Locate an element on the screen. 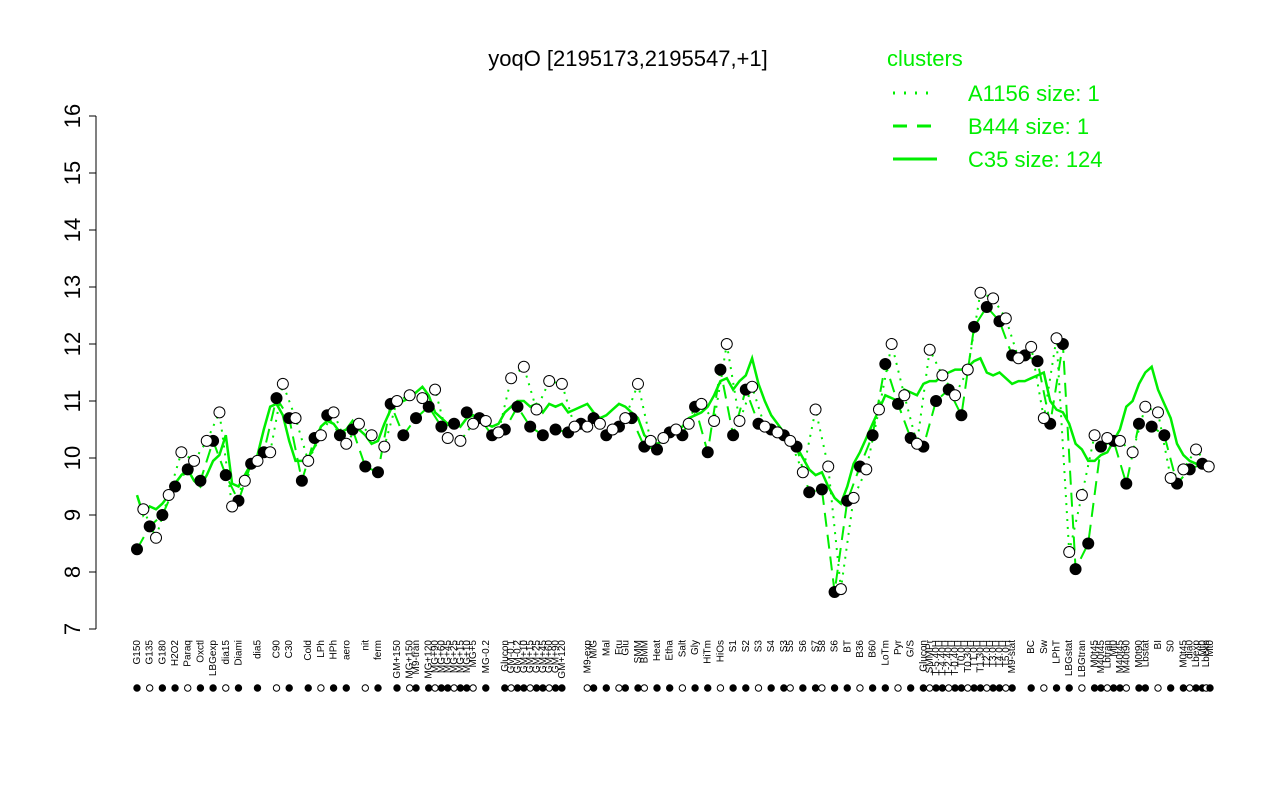  x-tick-label: T1.0H is located at coordinates (974, 653).